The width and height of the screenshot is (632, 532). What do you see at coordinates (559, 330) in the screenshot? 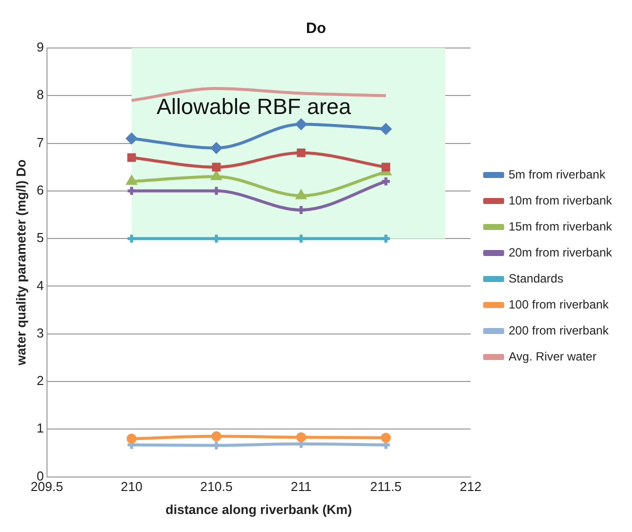
I see `legend-label: 200 from riverbank` at bounding box center [559, 330].